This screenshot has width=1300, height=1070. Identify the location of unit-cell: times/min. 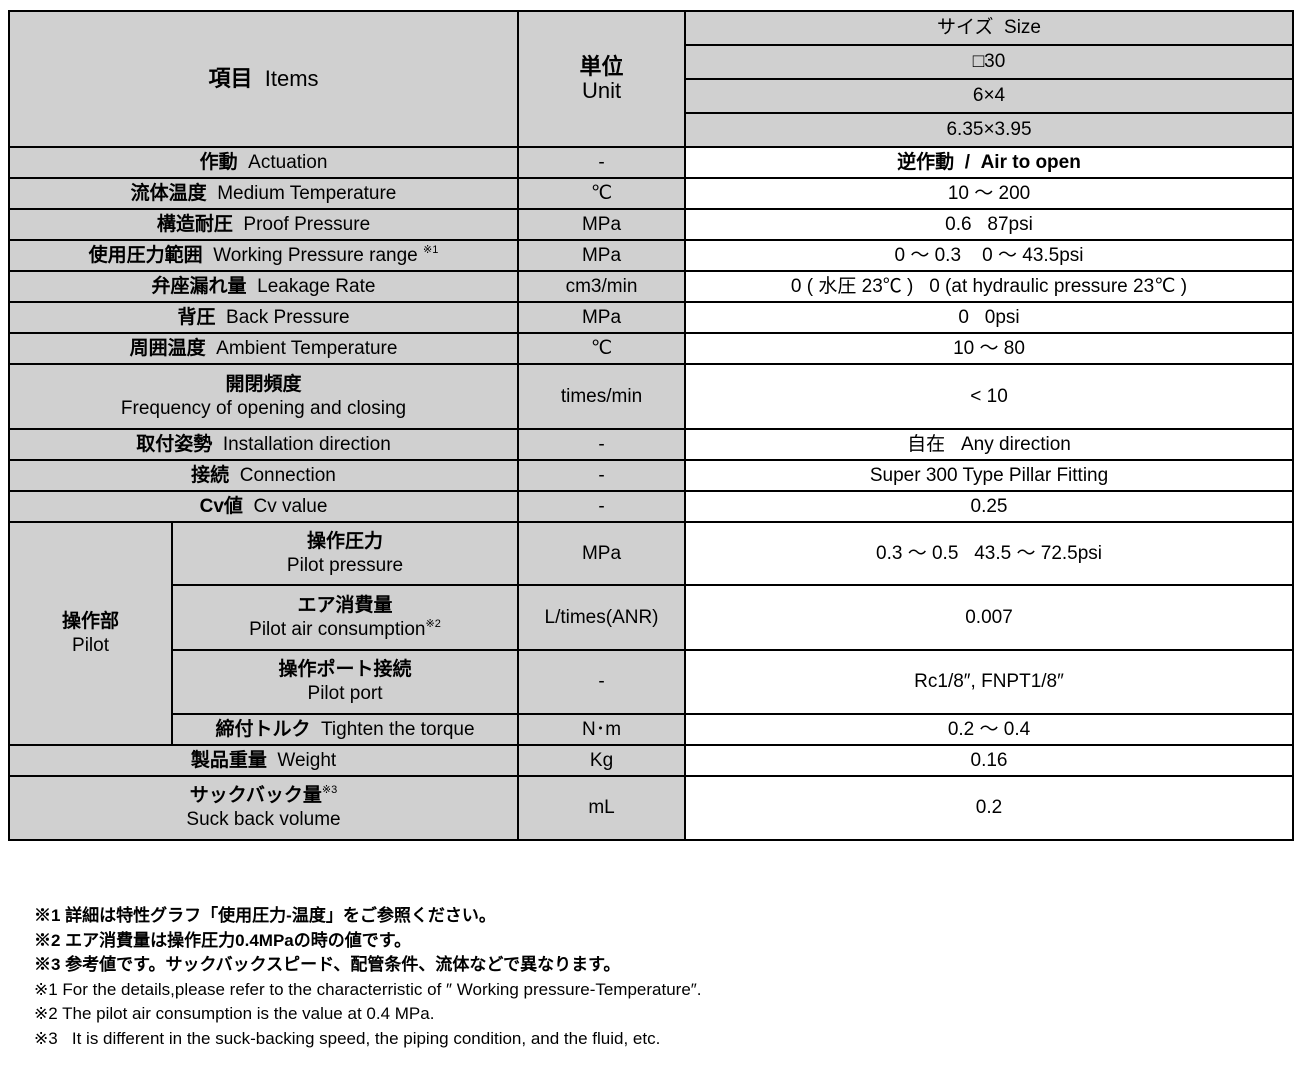
(602, 396).